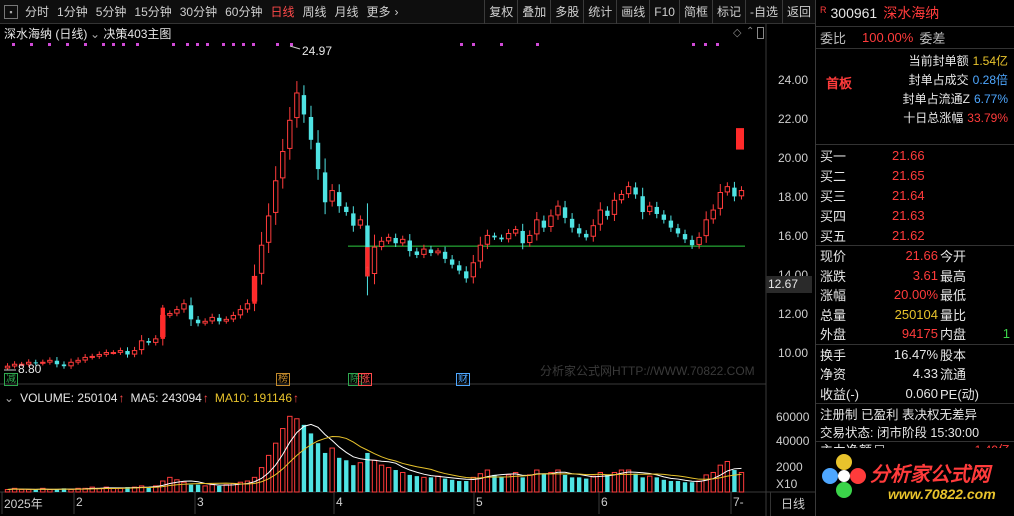  I want to click on quote-label: 现价, so click(833, 257).